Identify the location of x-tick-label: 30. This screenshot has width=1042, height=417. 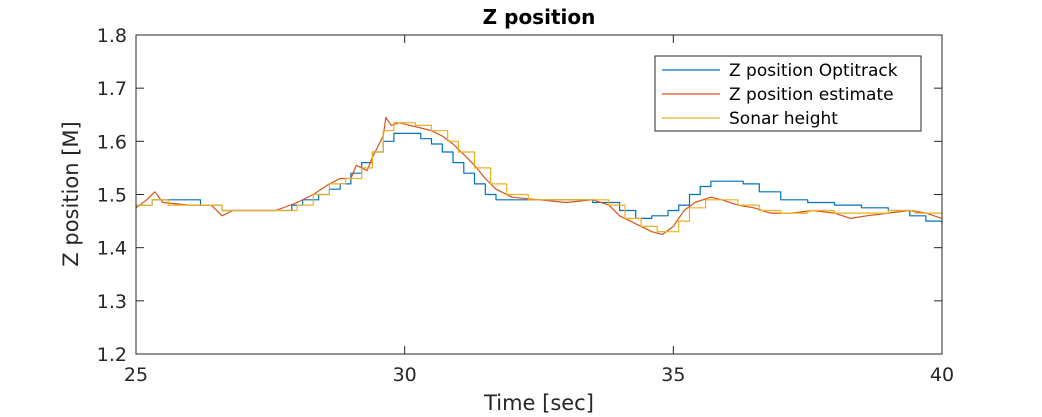
(405, 375).